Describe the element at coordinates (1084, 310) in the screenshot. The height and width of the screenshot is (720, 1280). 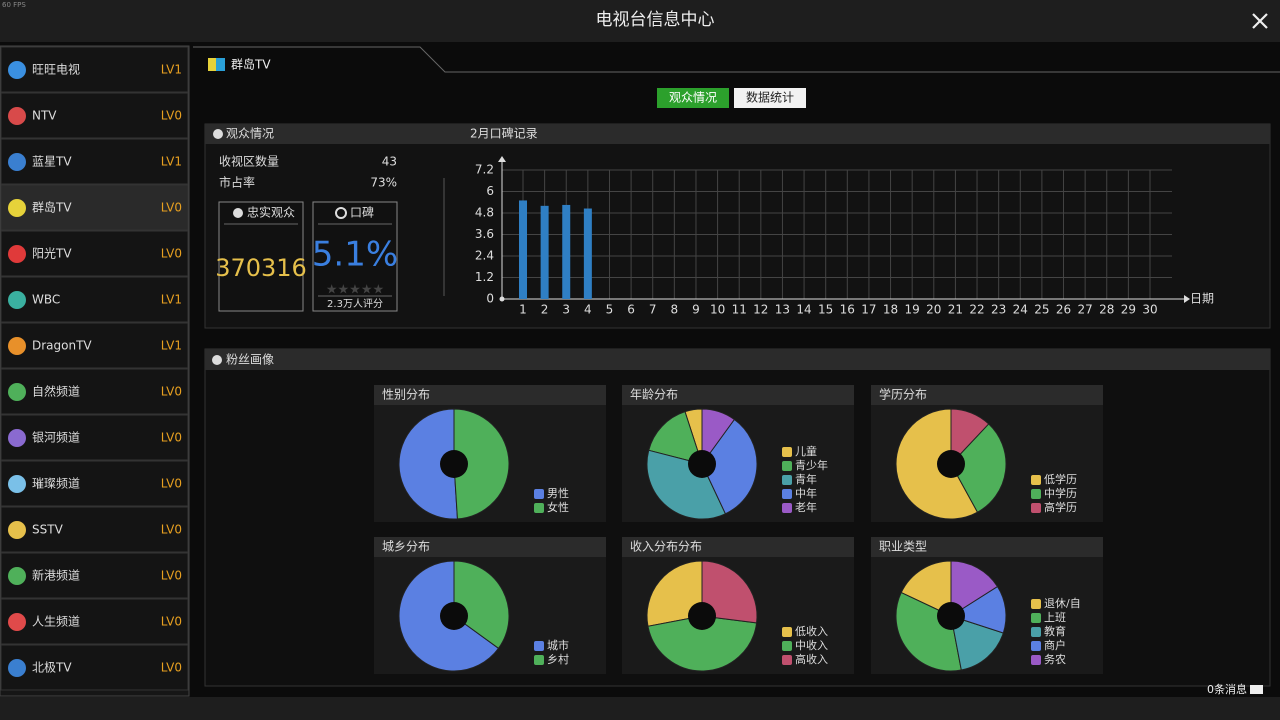
I see `x-tick-label: 27` at that location.